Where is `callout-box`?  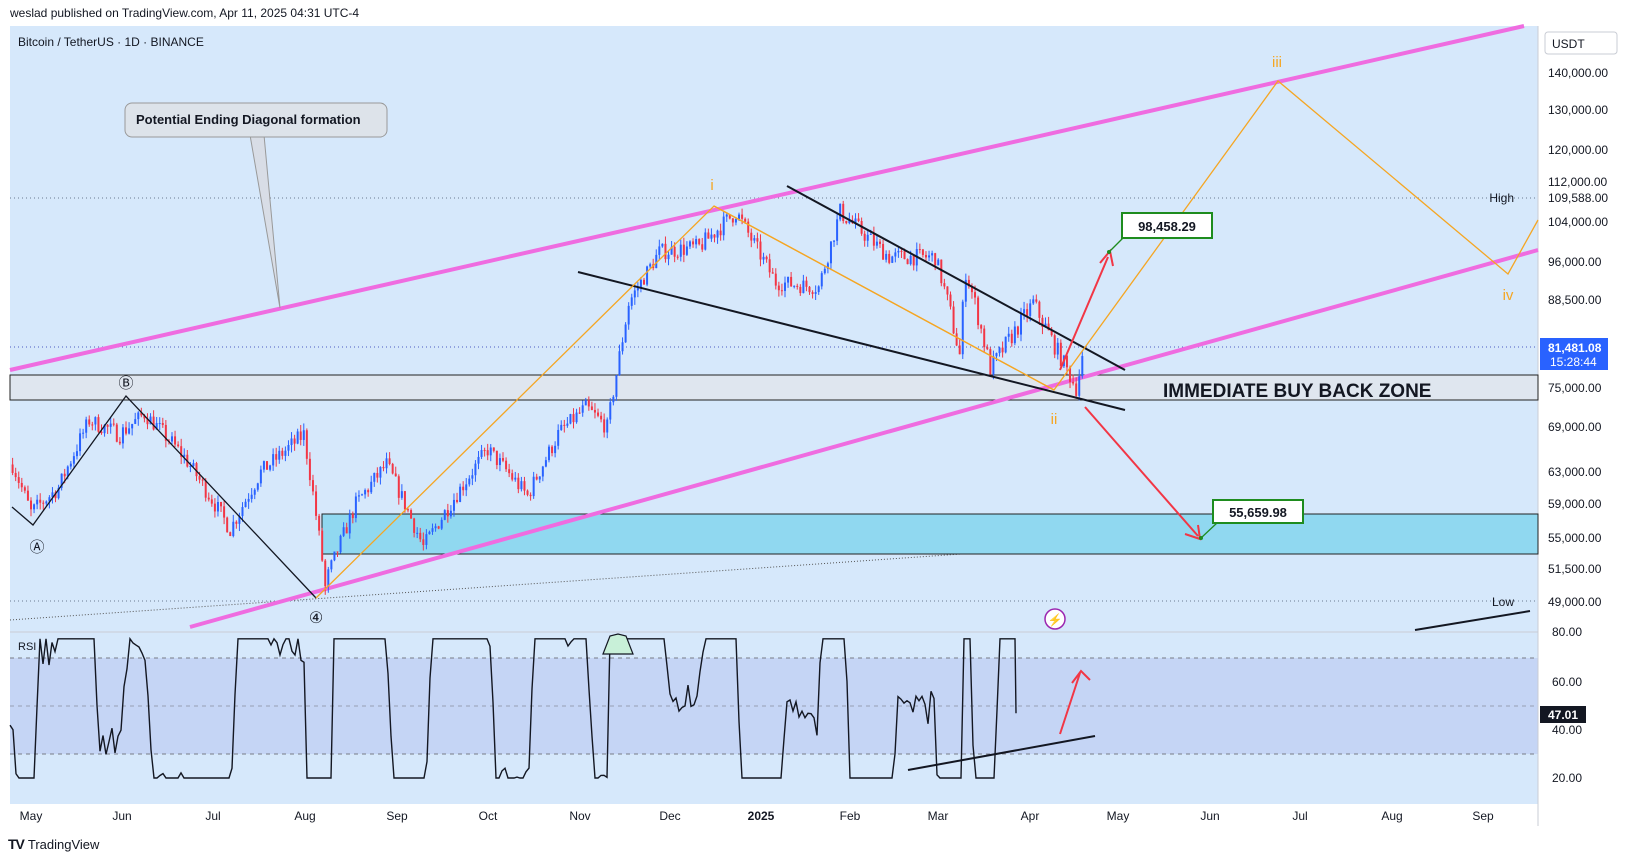 callout-box is located at coordinates (256, 120).